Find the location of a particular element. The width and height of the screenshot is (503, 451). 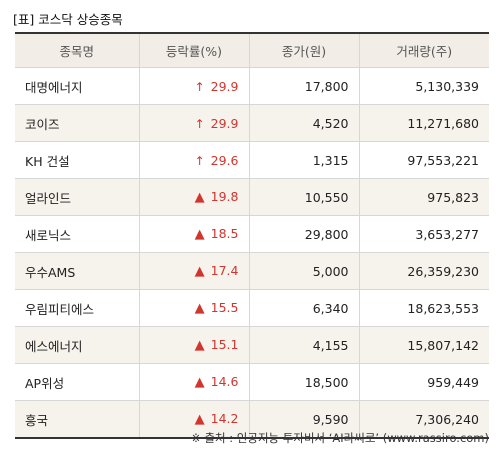

change-rate-cell: ▲ 15.5 is located at coordinates (194, 308).